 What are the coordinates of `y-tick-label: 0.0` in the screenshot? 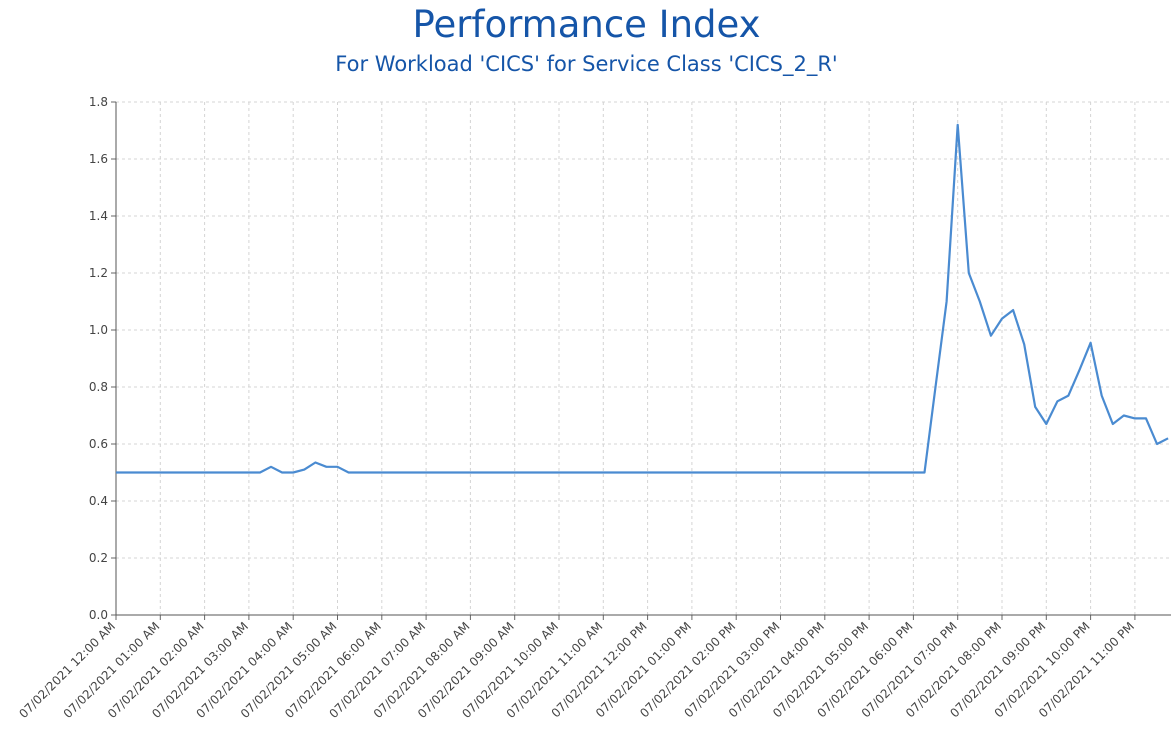 It's located at (98, 615).